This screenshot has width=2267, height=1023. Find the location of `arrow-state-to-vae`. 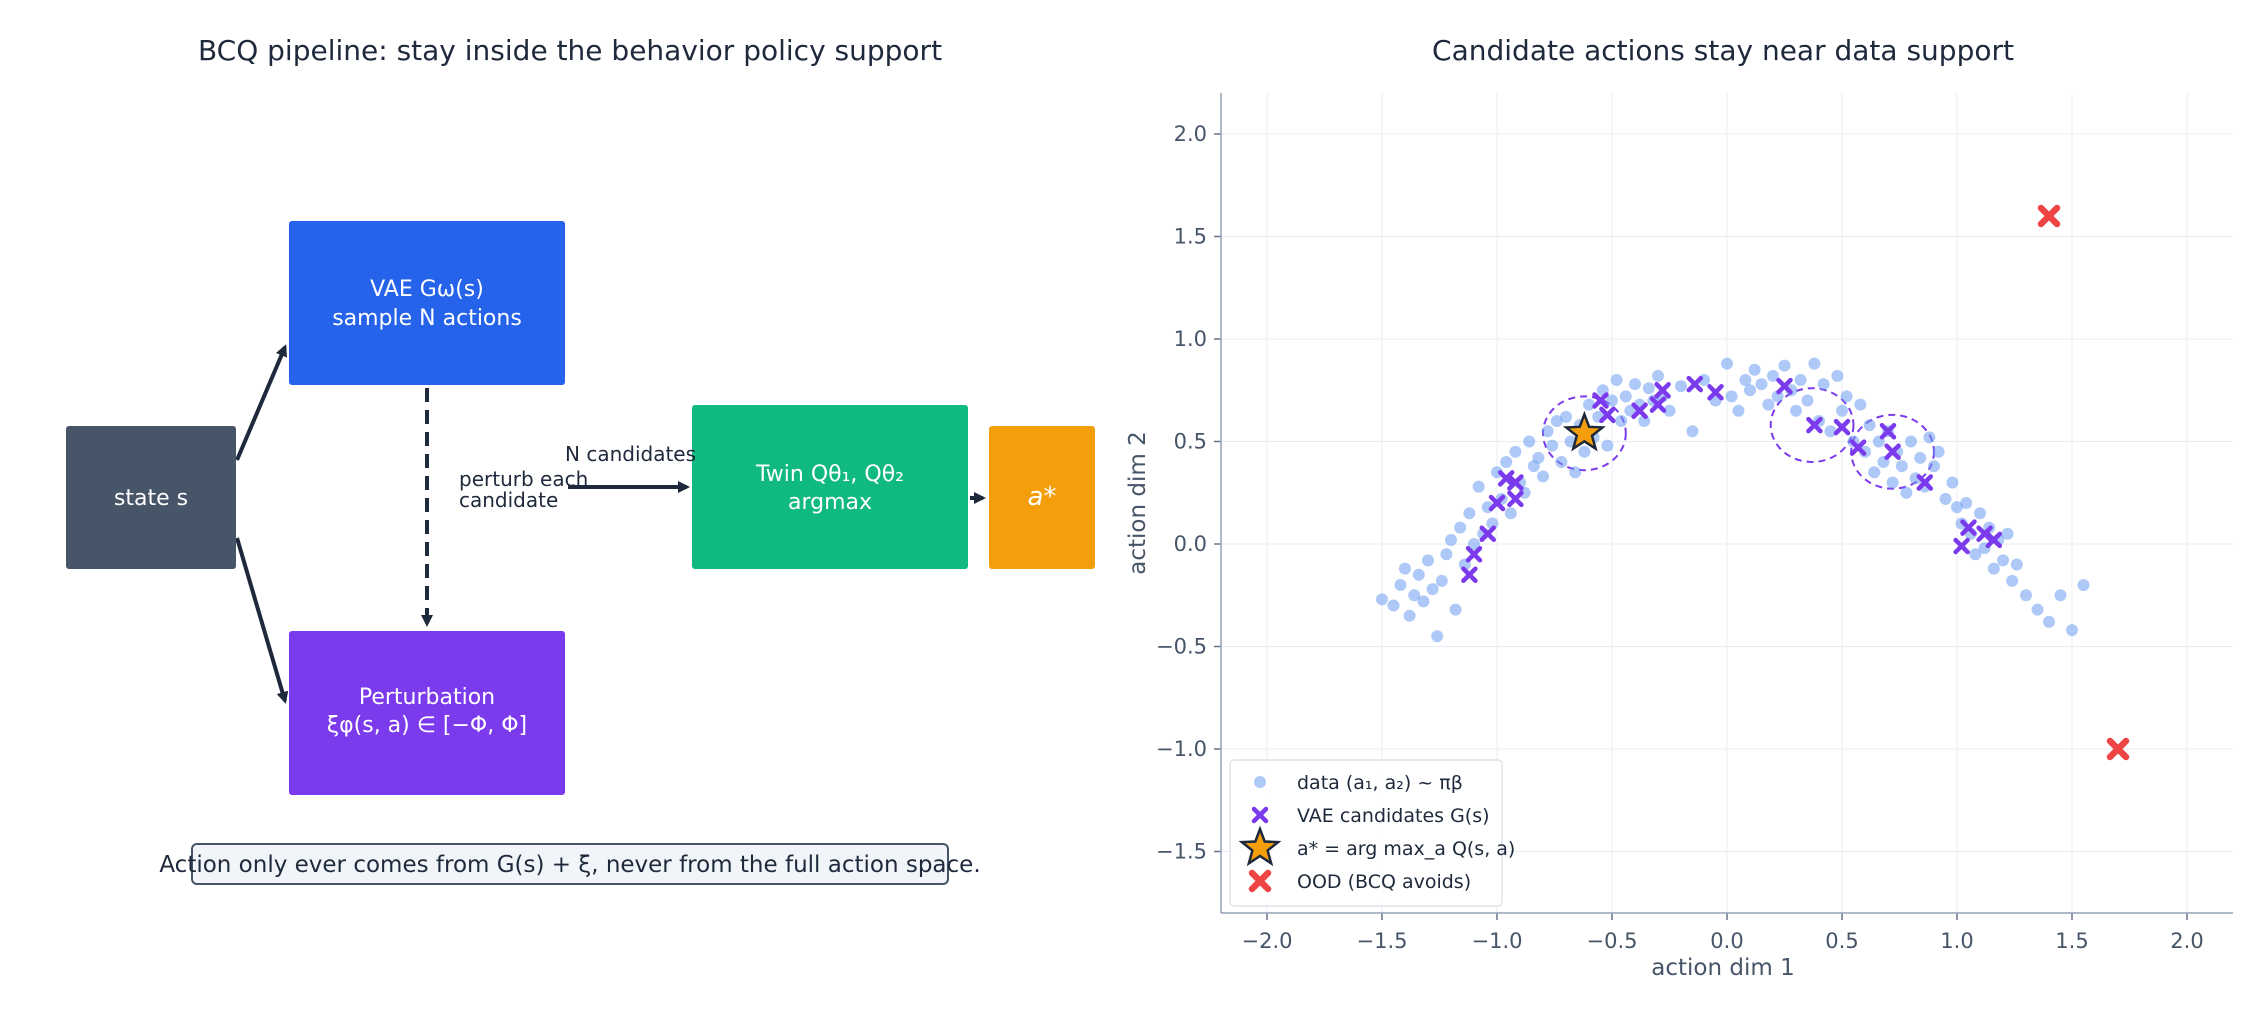

arrow-state-to-vae is located at coordinates (261, 402).